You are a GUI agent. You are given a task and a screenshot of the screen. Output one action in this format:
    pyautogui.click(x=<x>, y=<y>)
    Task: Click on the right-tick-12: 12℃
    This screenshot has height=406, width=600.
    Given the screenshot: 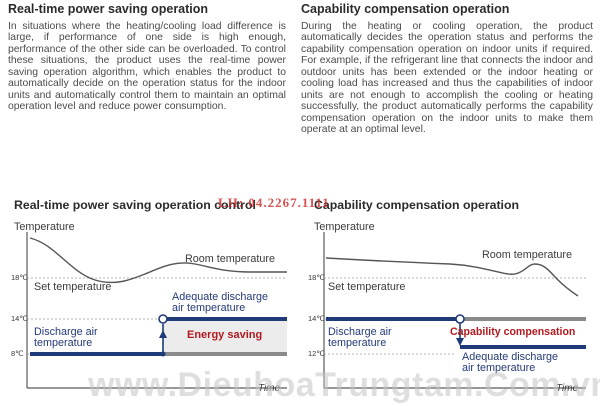 What is the action you would take?
    pyautogui.click(x=316, y=353)
    